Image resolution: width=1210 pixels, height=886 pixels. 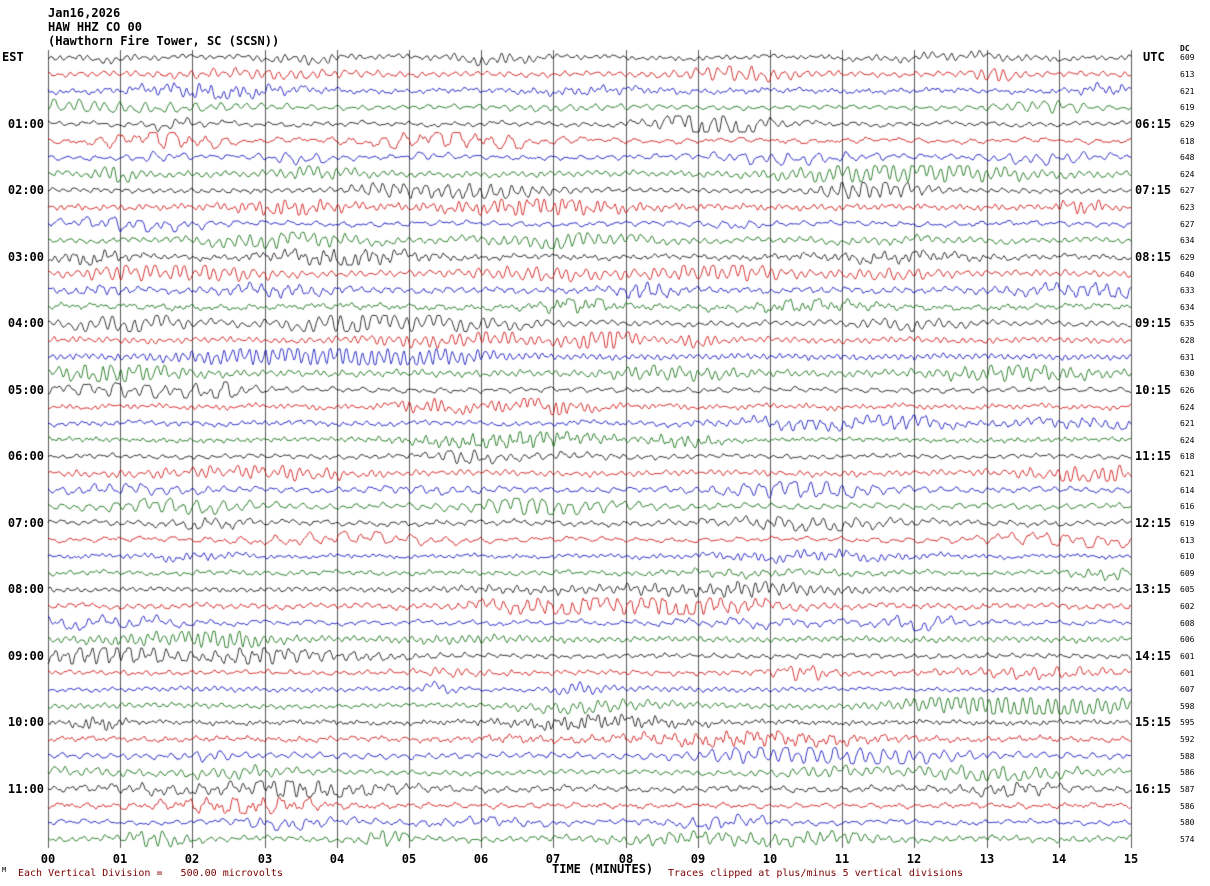 What do you see at coordinates (1153, 257) in the screenshot?
I see `utc-hour-label: 08:15` at bounding box center [1153, 257].